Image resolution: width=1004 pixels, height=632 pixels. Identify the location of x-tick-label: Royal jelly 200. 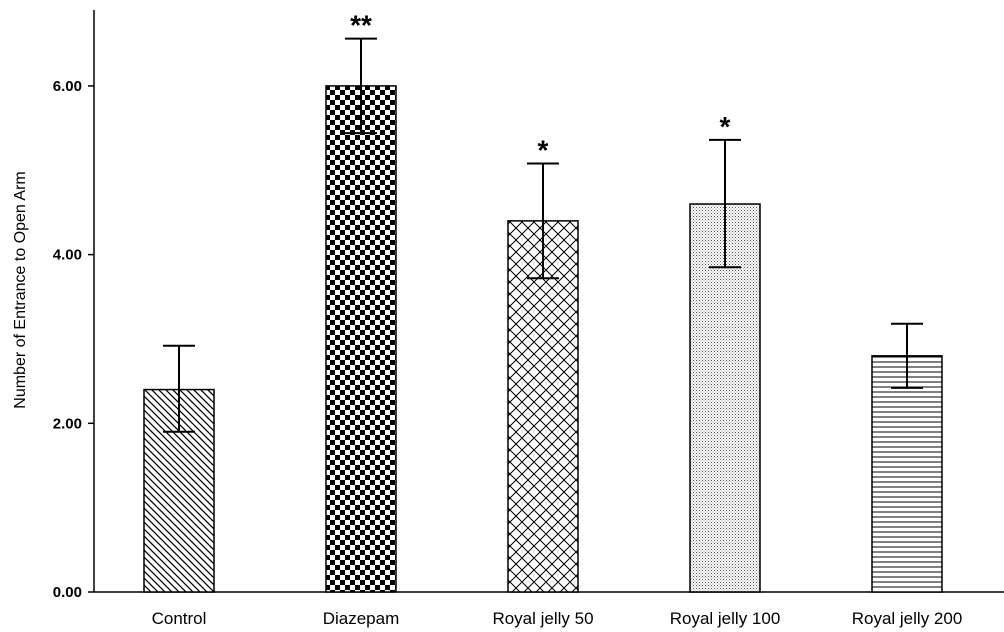
(907, 618).